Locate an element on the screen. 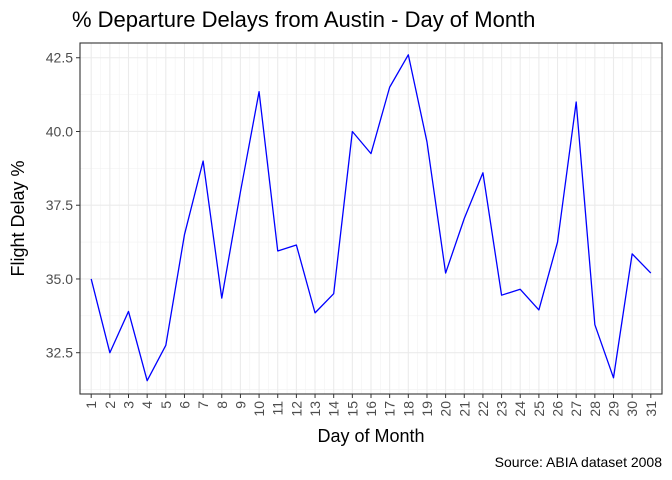 Image resolution: width=672 pixels, height=480 pixels. x-tick-label: 5 is located at coordinates (166, 405).